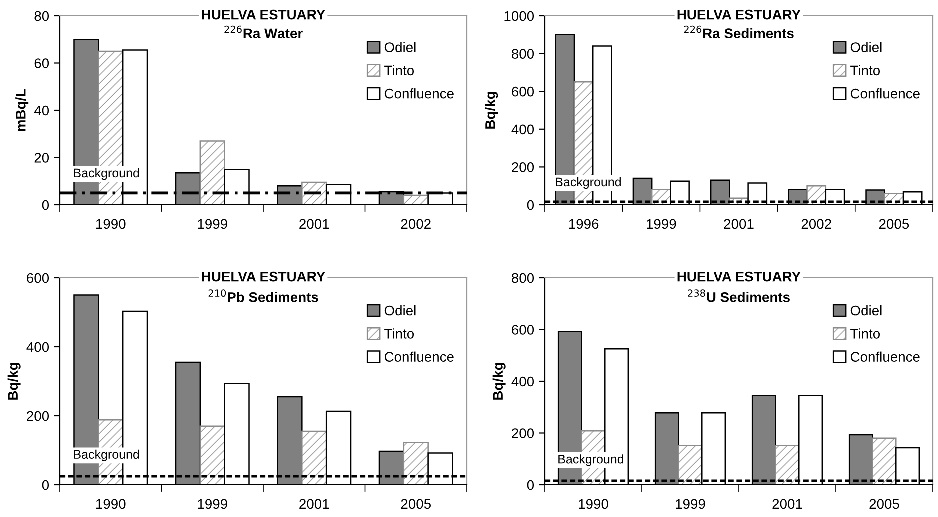 Image resolution: width=938 pixels, height=517 pixels. What do you see at coordinates (42, 16) in the screenshot?
I see `y-tick-label: 80` at bounding box center [42, 16].